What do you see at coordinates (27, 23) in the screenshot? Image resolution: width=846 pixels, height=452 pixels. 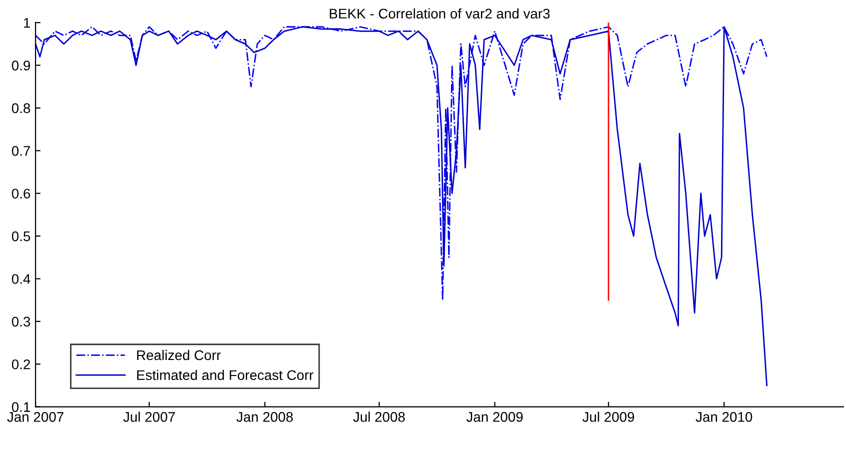 I see `y-tick-label: 1` at bounding box center [27, 23].